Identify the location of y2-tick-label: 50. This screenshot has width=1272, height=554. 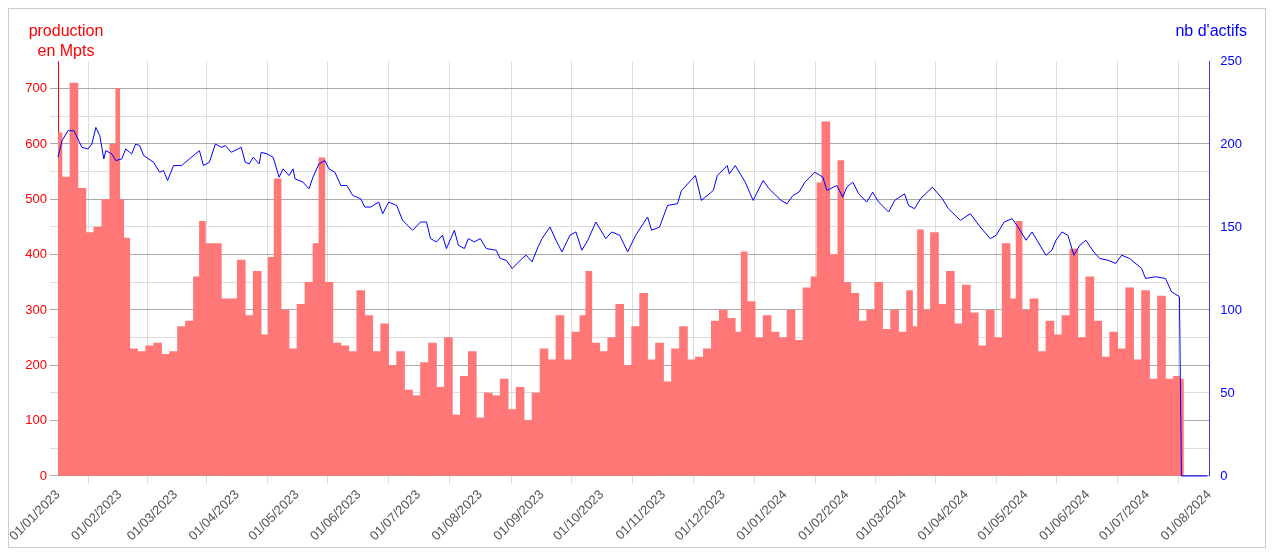
(1227, 392).